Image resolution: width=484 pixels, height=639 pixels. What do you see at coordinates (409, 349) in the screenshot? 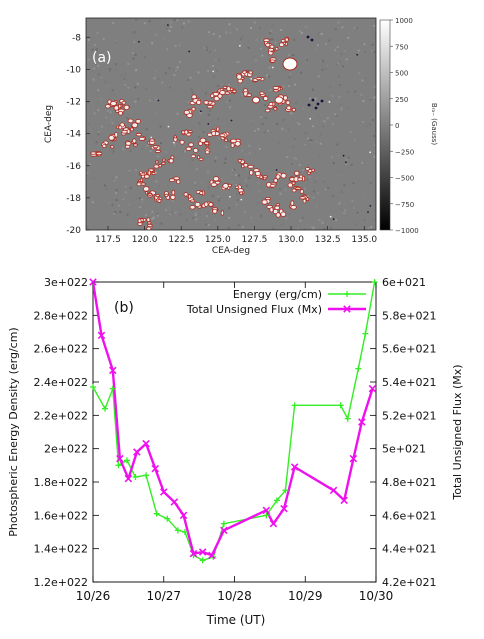
I see `flux-tick-label: 5.6e+021` at bounding box center [409, 349].